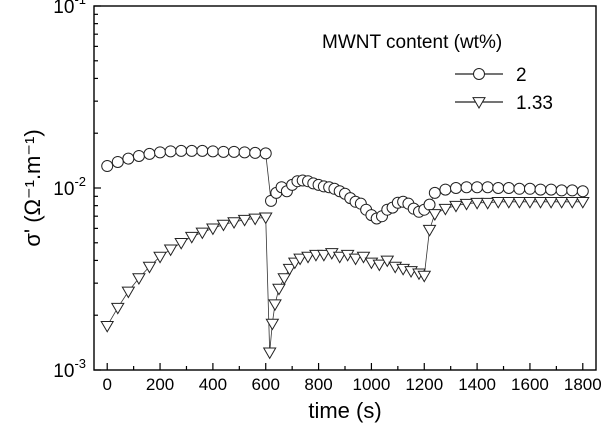 Image resolution: width=601 pixels, height=424 pixels. Describe the element at coordinates (69, 9) in the screenshot. I see `y-tick-label: 10-1` at that location.